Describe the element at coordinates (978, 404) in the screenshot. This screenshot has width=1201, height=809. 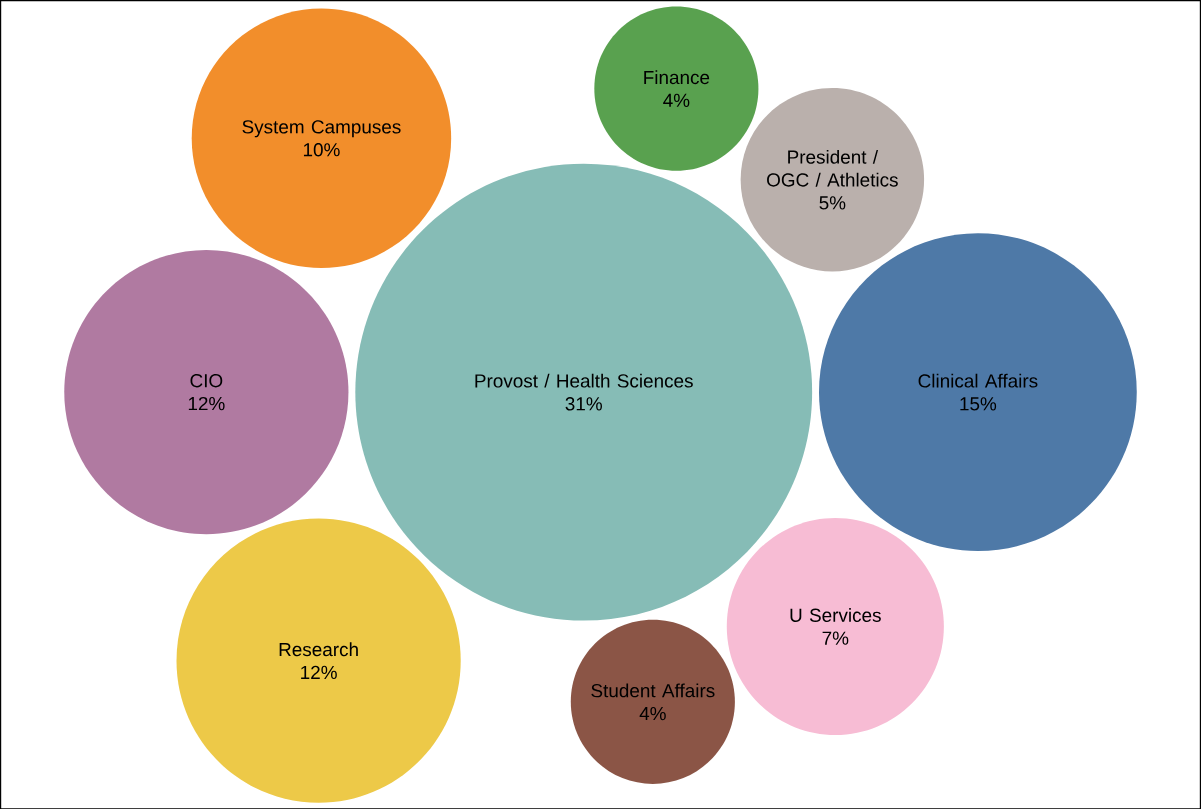
I see `data-label: 15%` at that location.